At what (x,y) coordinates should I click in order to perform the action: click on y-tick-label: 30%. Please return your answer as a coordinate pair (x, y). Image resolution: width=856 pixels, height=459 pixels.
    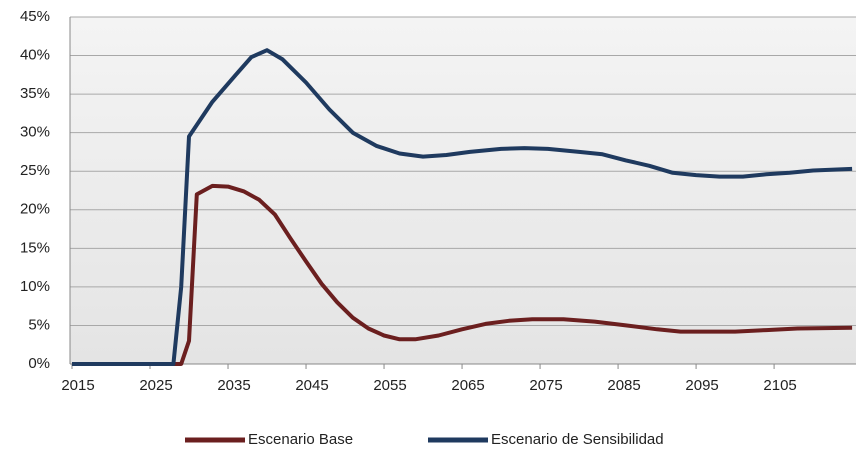
    Looking at the image, I should click on (35, 132).